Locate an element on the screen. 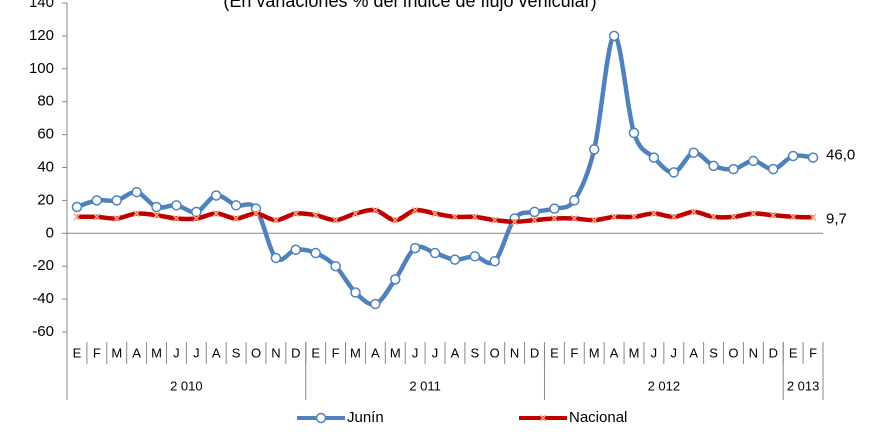 The height and width of the screenshot is (432, 873). y-tick-label: -40 is located at coordinates (43, 298).